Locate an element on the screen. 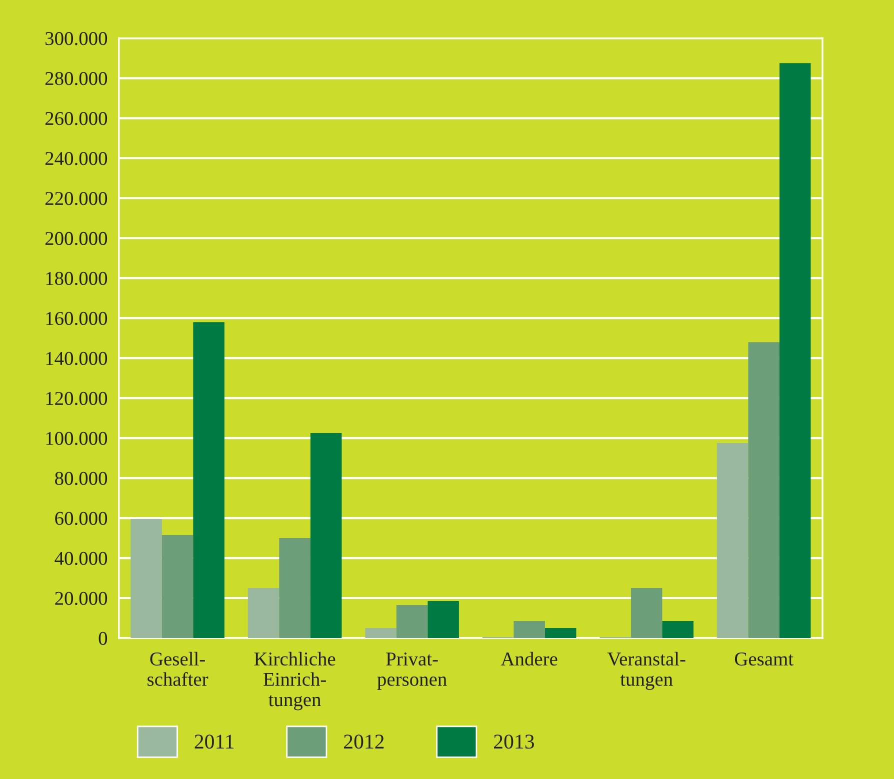 The height and width of the screenshot is (779, 894). y-tick-label: 120.000 is located at coordinates (77, 399).